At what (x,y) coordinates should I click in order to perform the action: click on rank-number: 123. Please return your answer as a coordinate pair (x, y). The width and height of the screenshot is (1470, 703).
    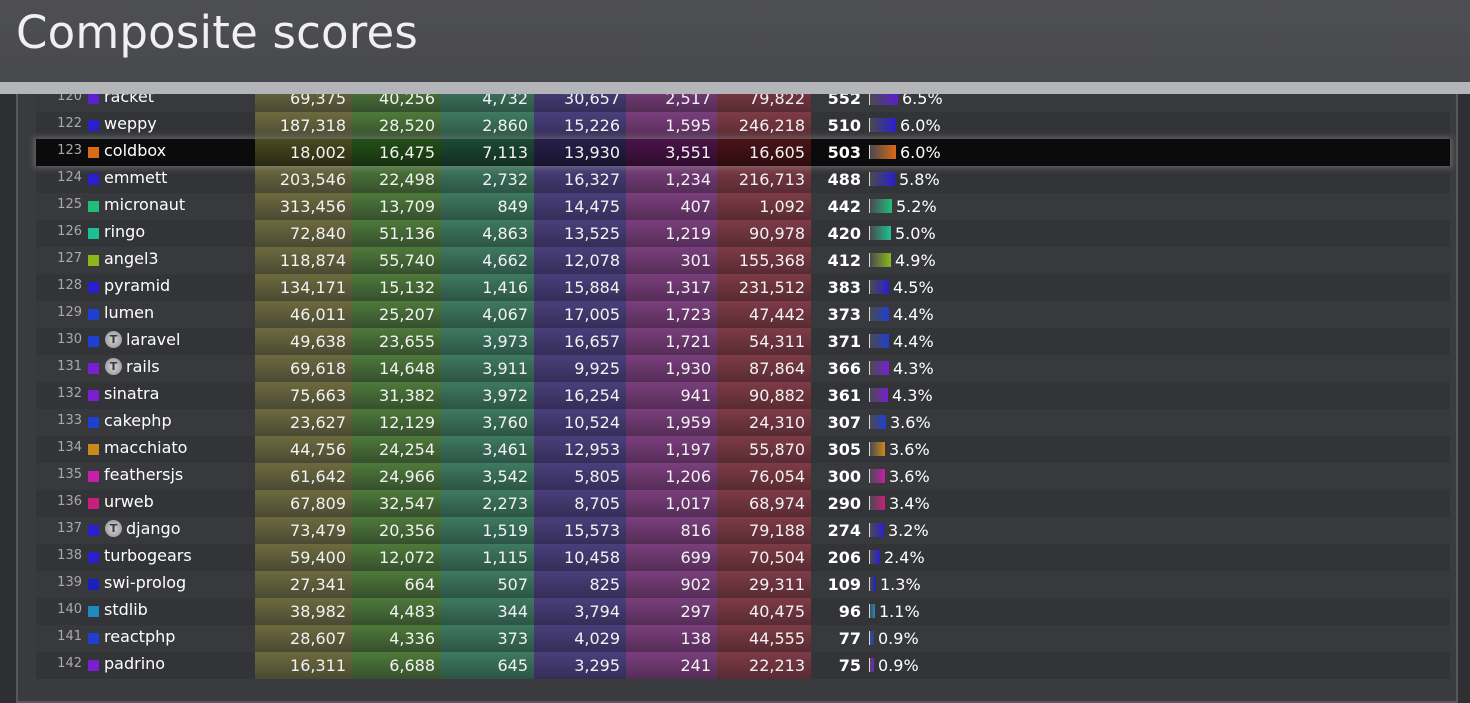
    Looking at the image, I should click on (69, 150).